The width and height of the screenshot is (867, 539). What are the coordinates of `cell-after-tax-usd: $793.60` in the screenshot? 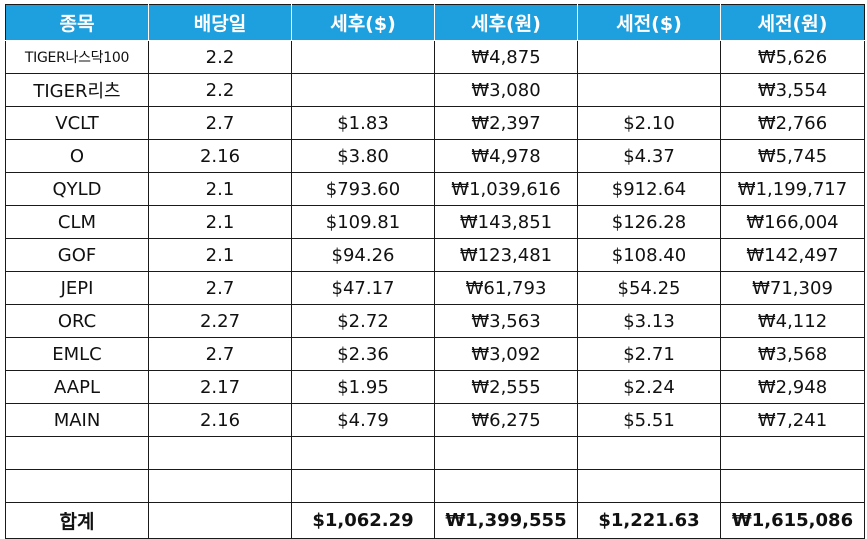 It's located at (363, 189).